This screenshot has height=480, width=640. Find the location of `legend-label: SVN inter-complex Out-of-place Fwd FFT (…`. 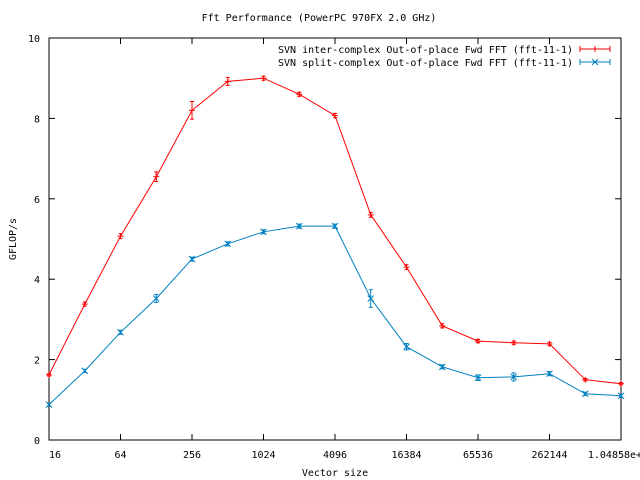

legend-label: SVN inter-complex Out-of-place Fwd FFT (… is located at coordinates (425, 50).